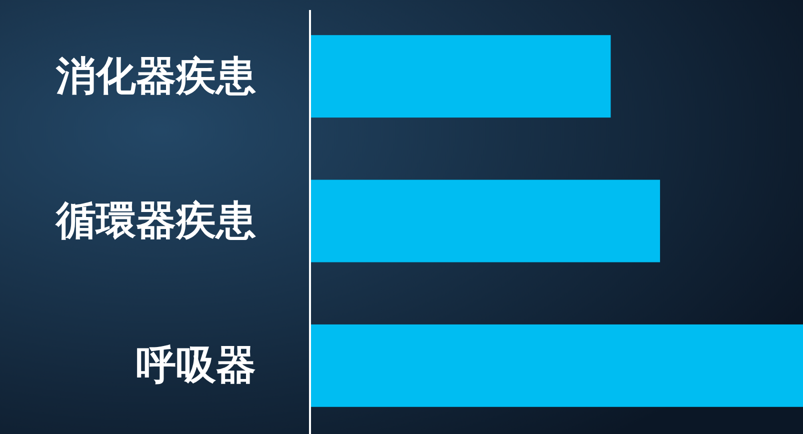 The image size is (803, 434). Describe the element at coordinates (196, 365) in the screenshot. I see `y-tick-label: 呼吸器` at that location.